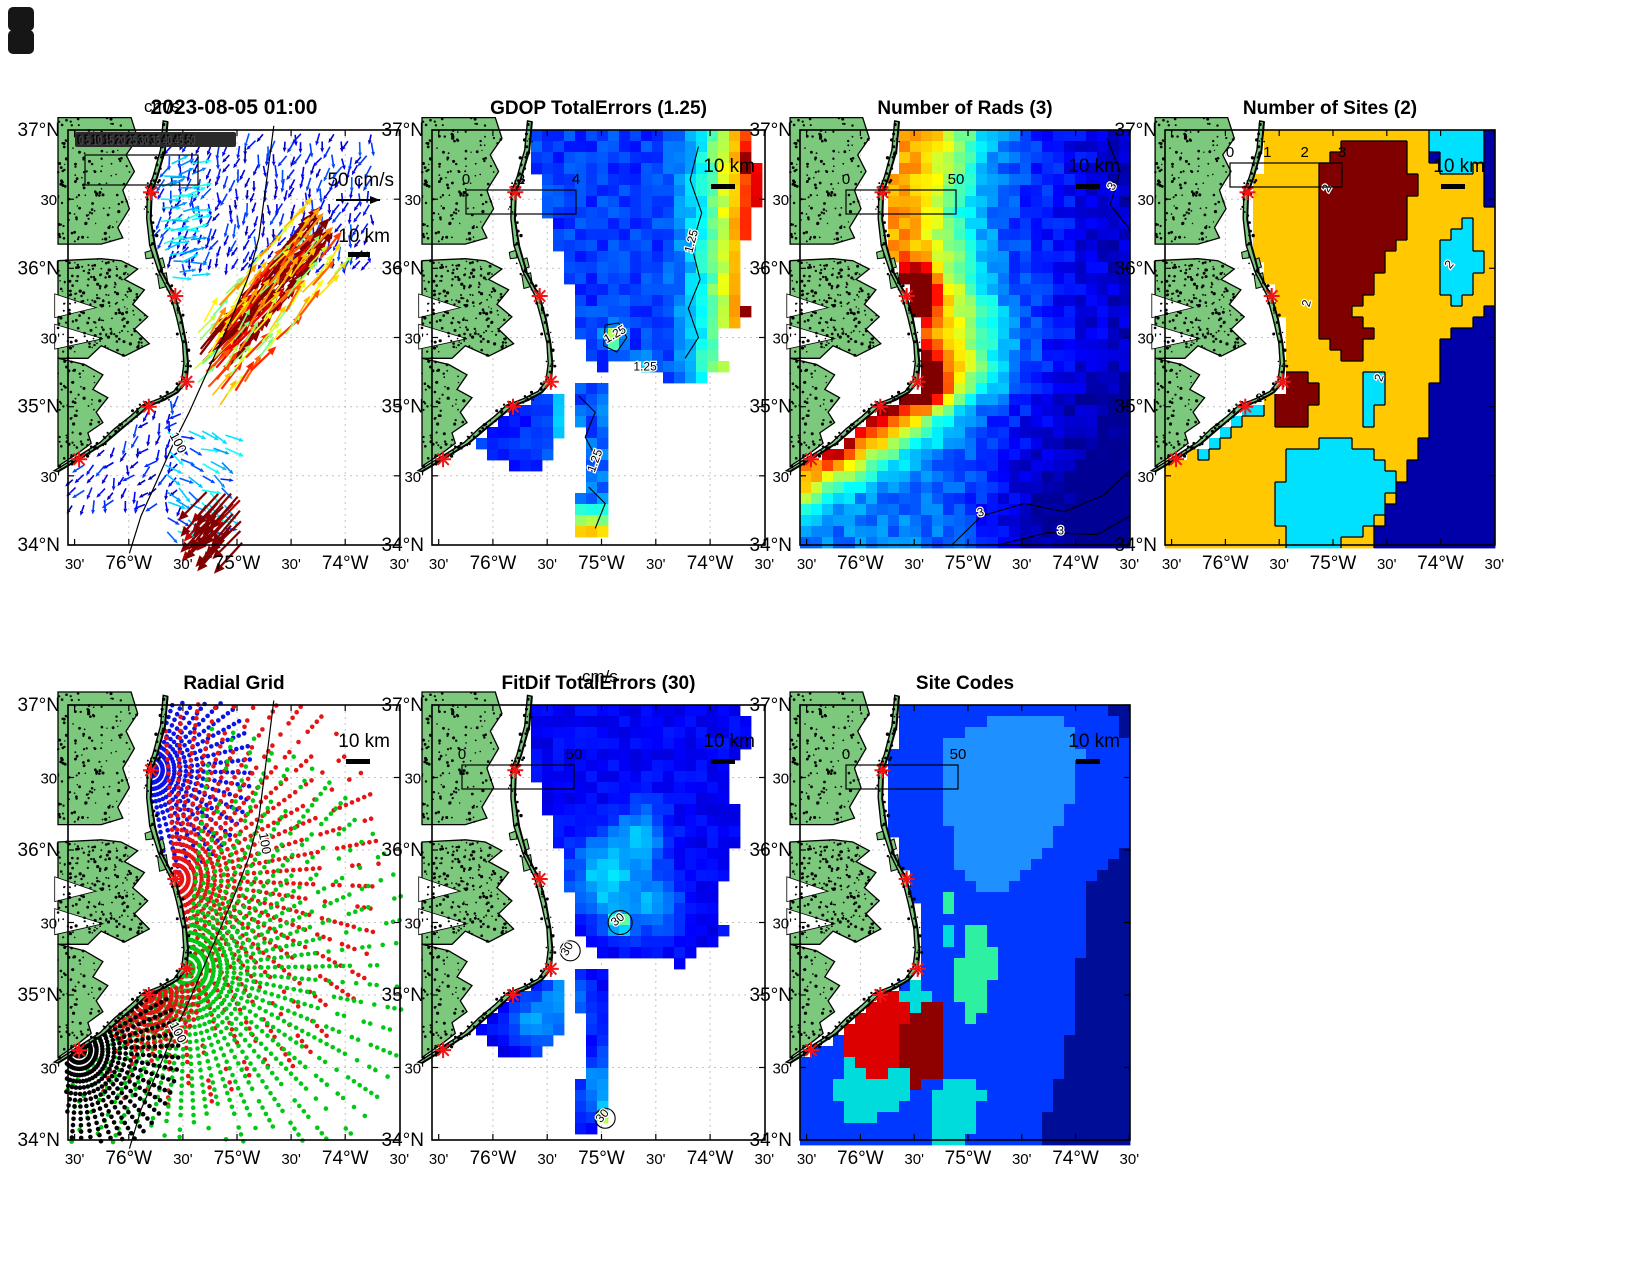 The image size is (1650, 1275). What do you see at coordinates (1060, 531) in the screenshot?
I see `svg-text: 3` at bounding box center [1060, 531].